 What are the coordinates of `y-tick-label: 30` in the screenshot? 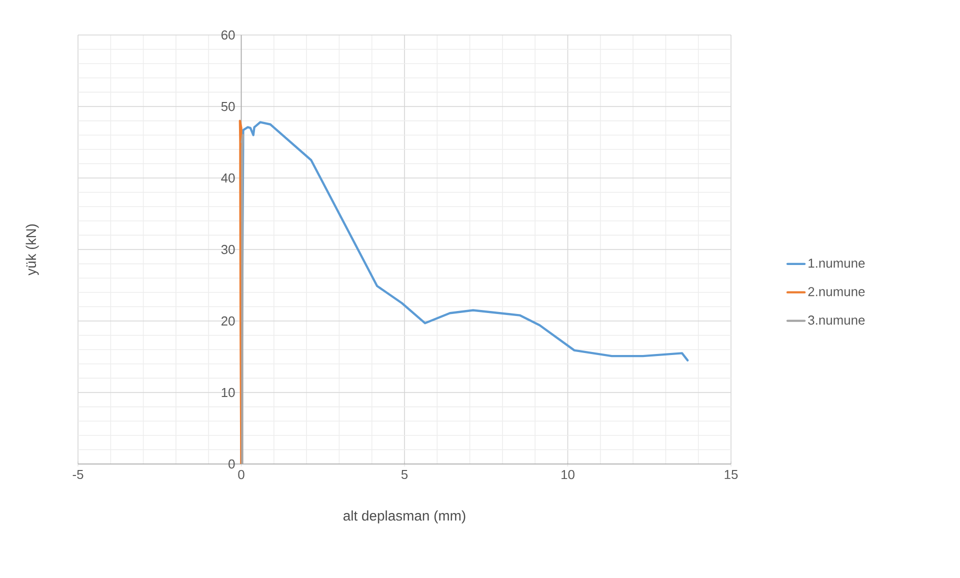 It's located at (228, 249).